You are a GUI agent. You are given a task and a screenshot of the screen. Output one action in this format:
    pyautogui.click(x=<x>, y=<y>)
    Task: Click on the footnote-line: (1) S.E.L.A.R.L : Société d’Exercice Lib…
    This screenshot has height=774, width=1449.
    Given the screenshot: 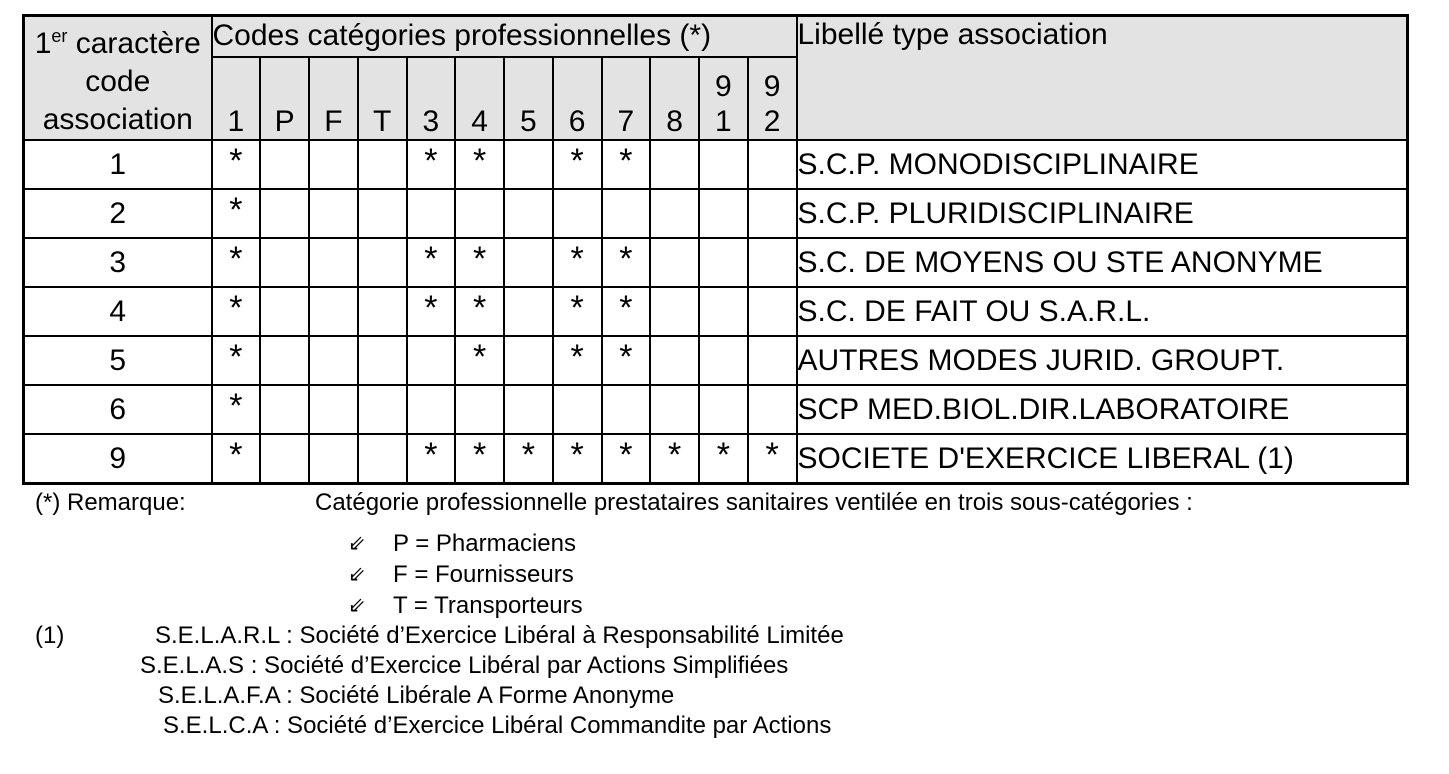 What is the action you would take?
    pyautogui.click(x=724, y=637)
    